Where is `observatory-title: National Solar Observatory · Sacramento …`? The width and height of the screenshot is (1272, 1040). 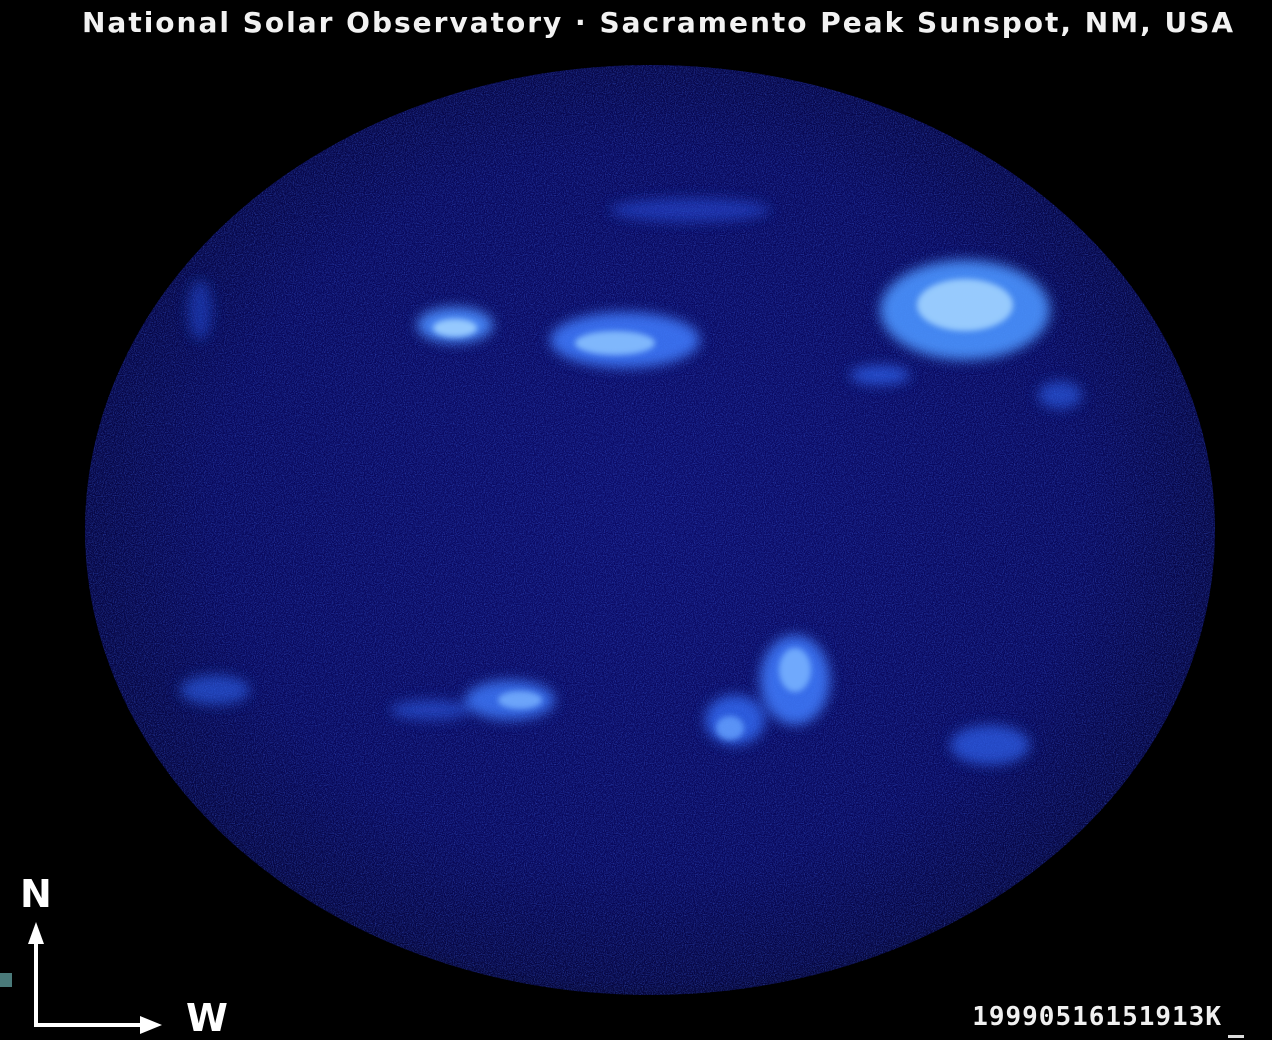 observatory-title: National Solar Observatory · Sacramento … is located at coordinates (659, 22).